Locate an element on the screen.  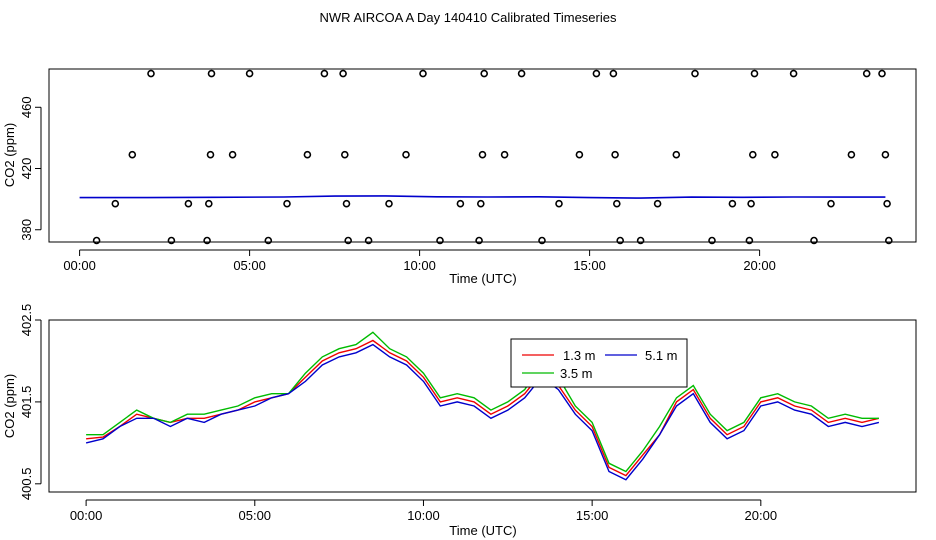
bottom-y-axis-label: CO2 (ppm) is located at coordinates (9, 406).